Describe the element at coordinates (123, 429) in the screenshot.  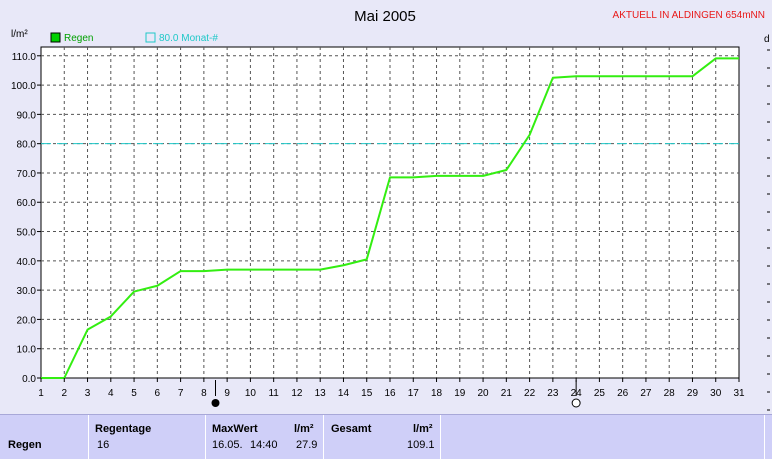
I see `regentage-label: Regentage` at that location.